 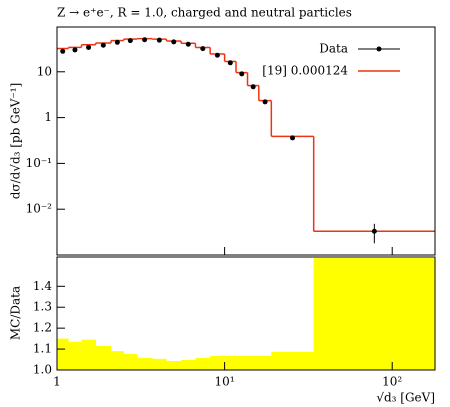 I want to click on y-tick-label: 1, so click(x=48, y=117).